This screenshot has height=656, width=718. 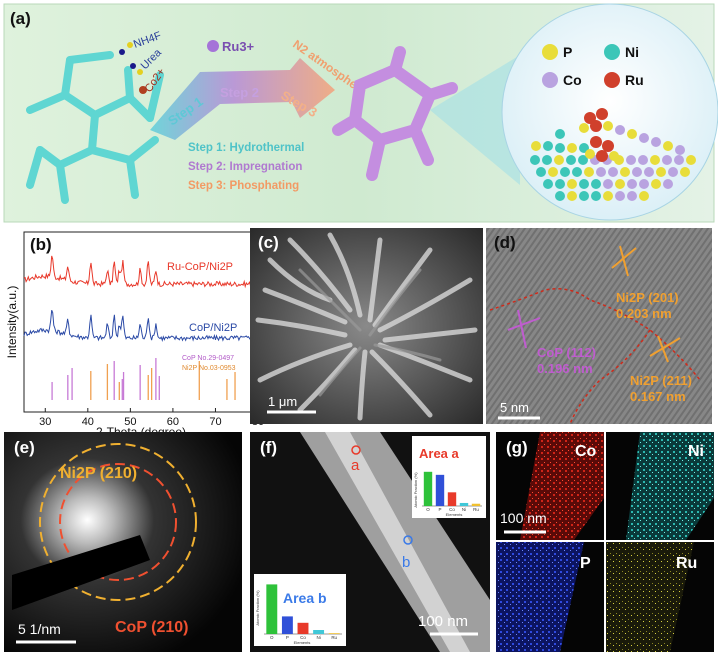 What do you see at coordinates (20, 18) in the screenshot?
I see `panel-a-label: (a)` at bounding box center [20, 18].